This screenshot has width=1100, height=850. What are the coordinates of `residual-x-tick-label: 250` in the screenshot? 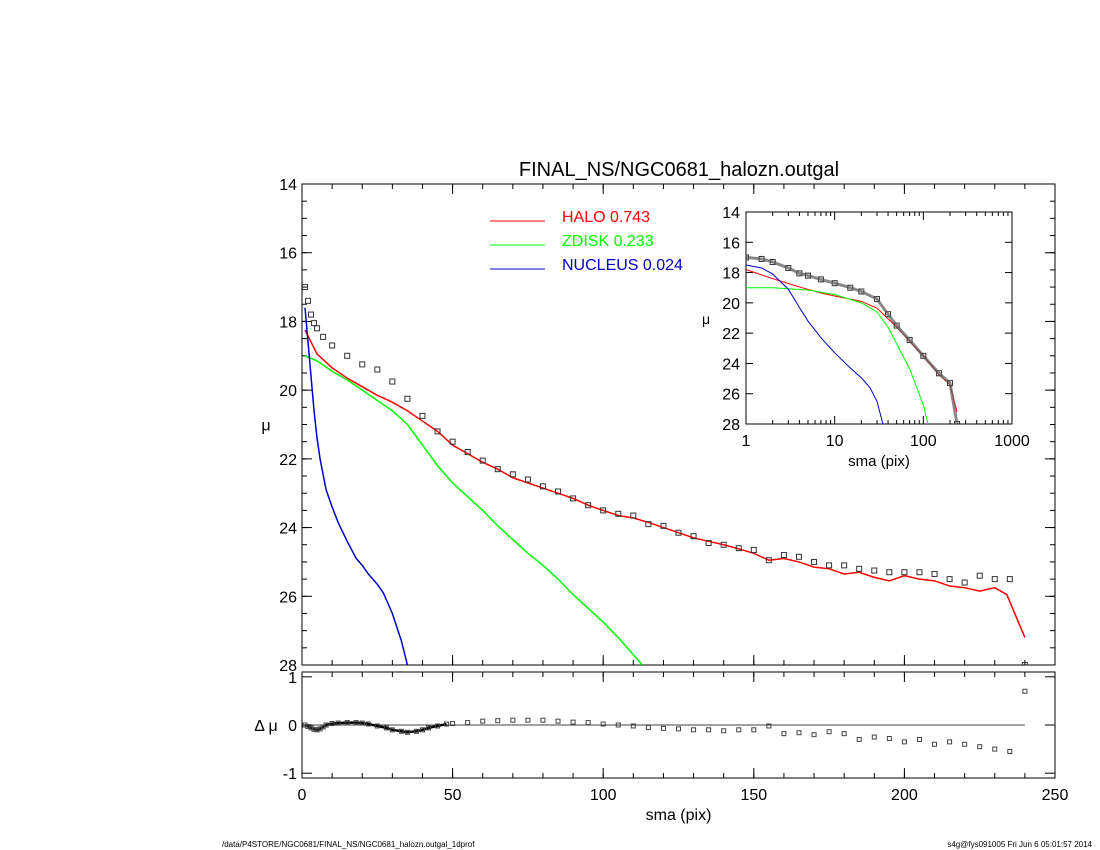 It's located at (1055, 795).